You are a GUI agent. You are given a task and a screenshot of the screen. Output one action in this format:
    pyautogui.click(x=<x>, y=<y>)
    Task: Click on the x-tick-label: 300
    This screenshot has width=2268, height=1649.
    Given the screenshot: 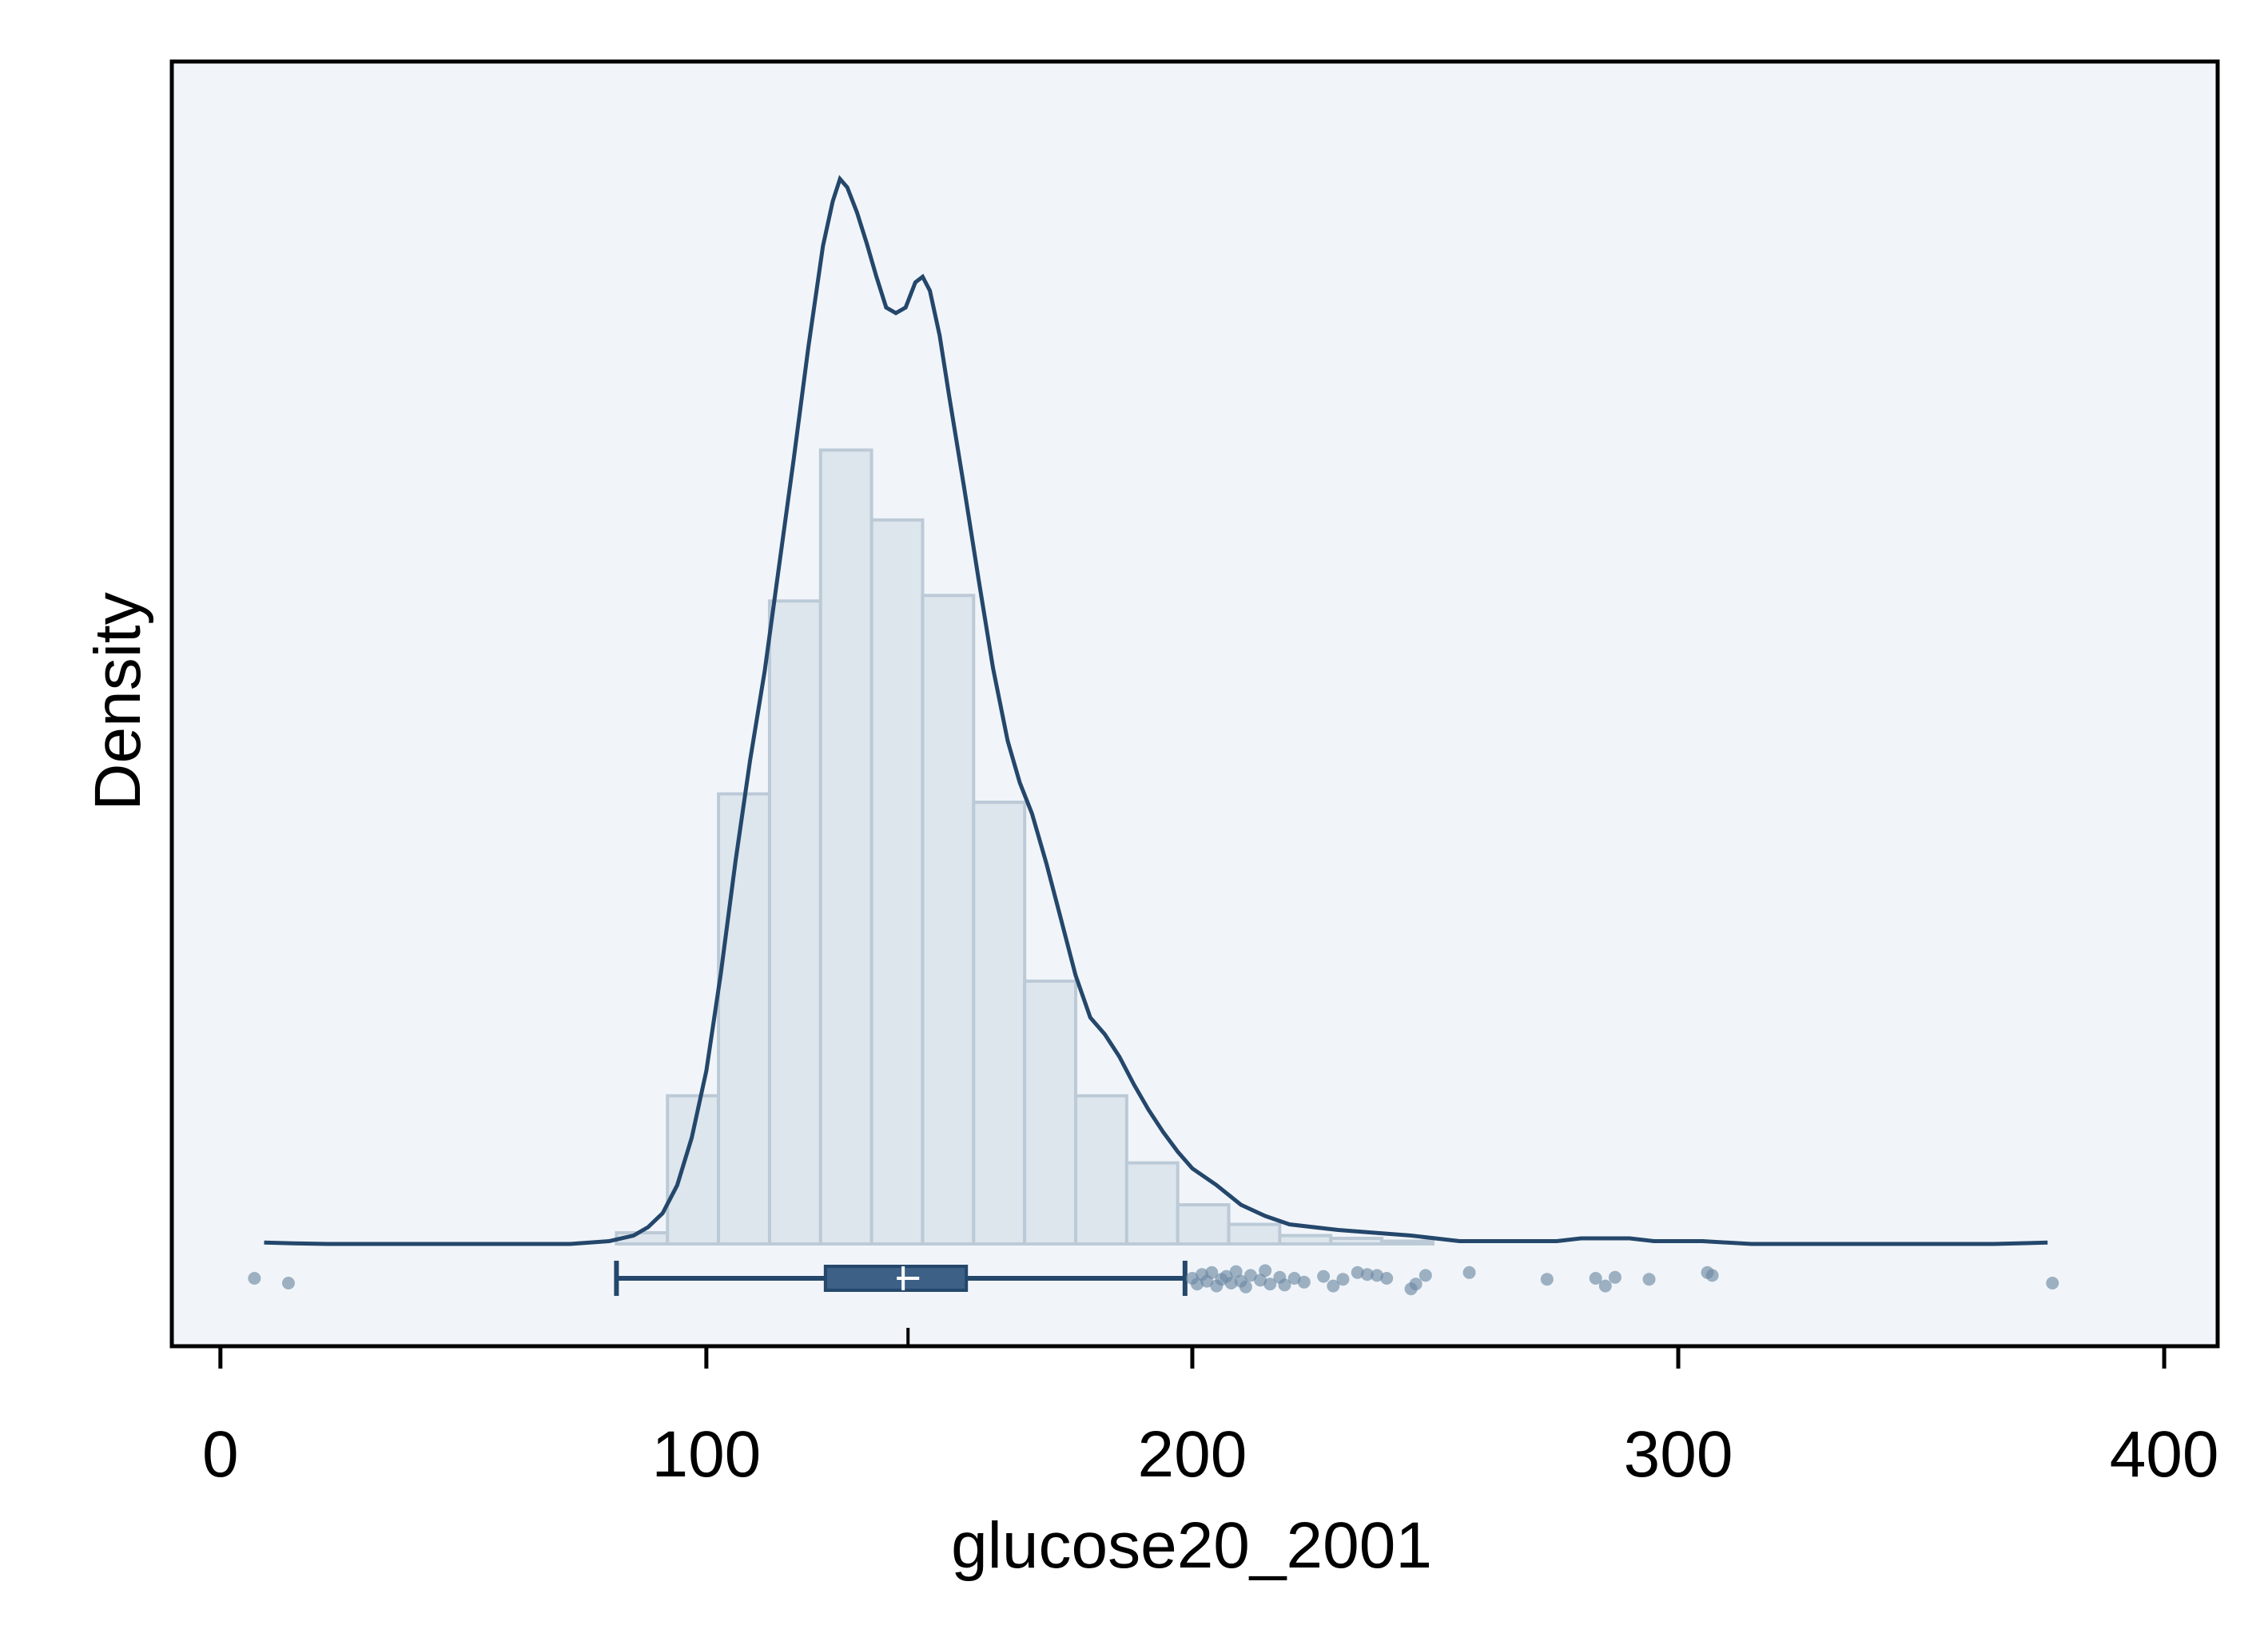 What is the action you would take?
    pyautogui.click(x=1678, y=1454)
    